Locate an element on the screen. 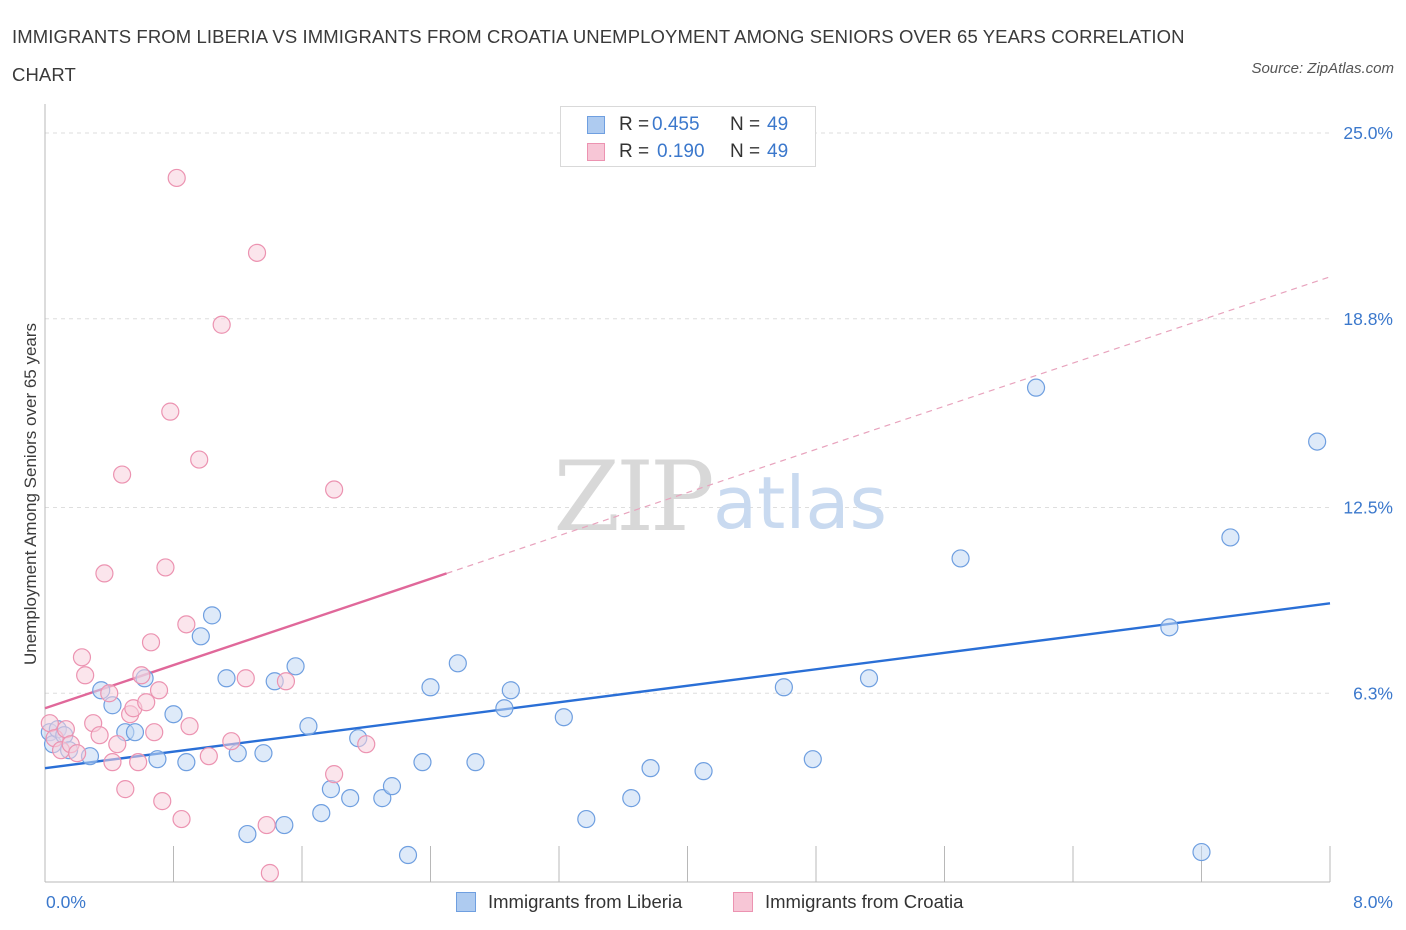  watermark: ZIP atlas is located at coordinates (720, 497).